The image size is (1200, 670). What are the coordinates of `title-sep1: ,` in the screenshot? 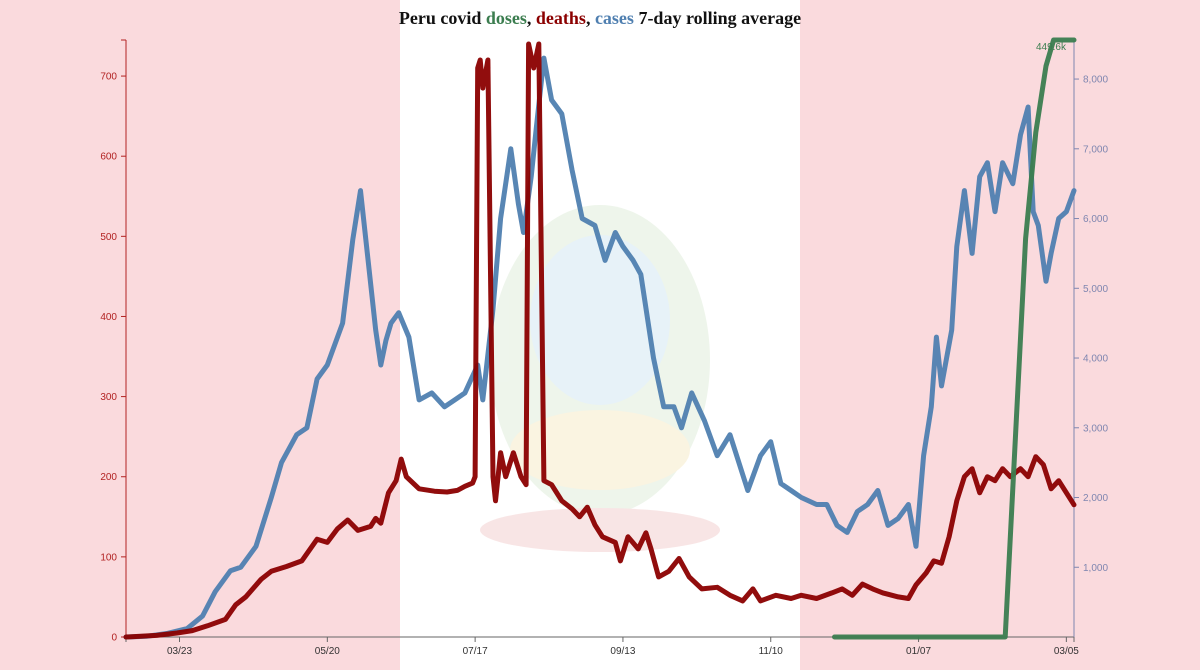 It's located at (531, 18).